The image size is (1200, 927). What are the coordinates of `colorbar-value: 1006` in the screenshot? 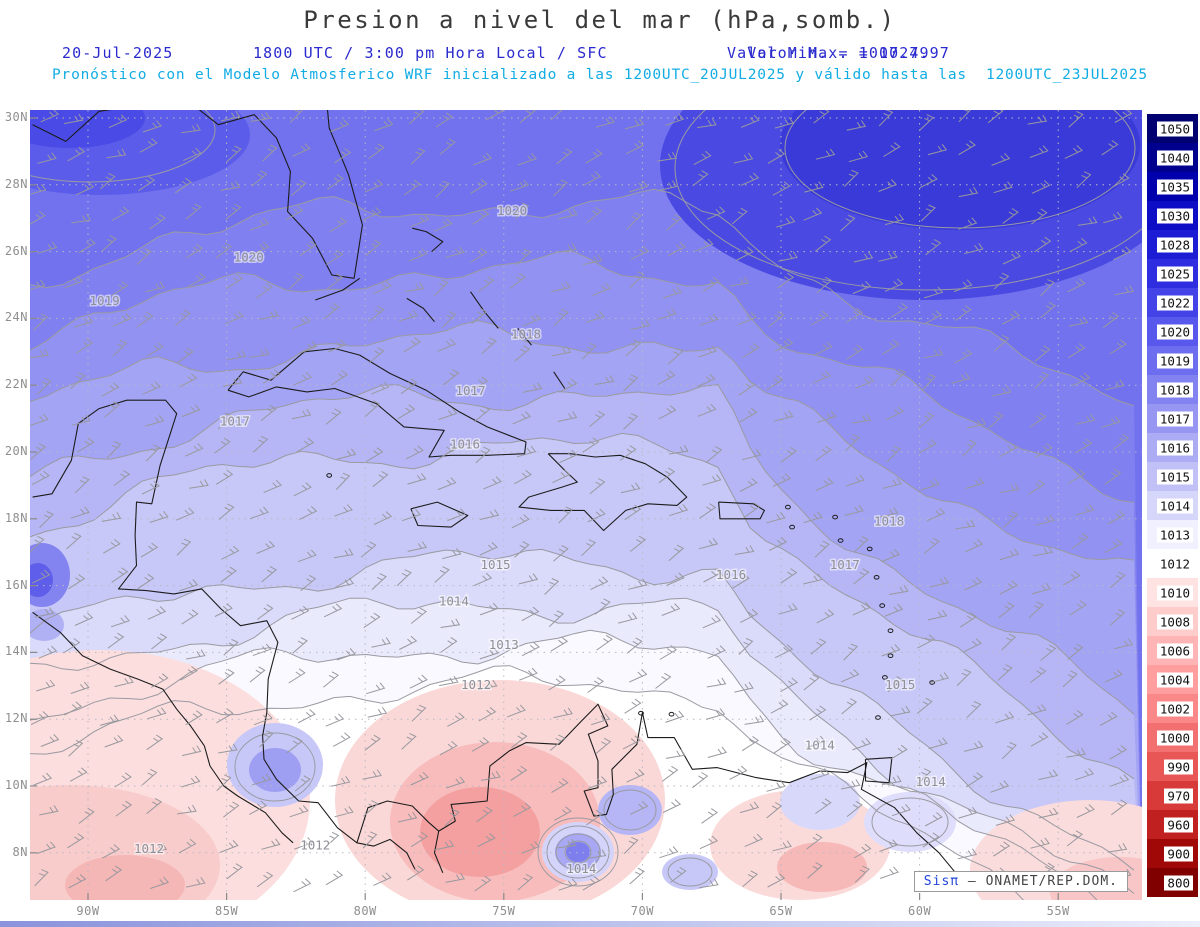 It's located at (1174, 650).